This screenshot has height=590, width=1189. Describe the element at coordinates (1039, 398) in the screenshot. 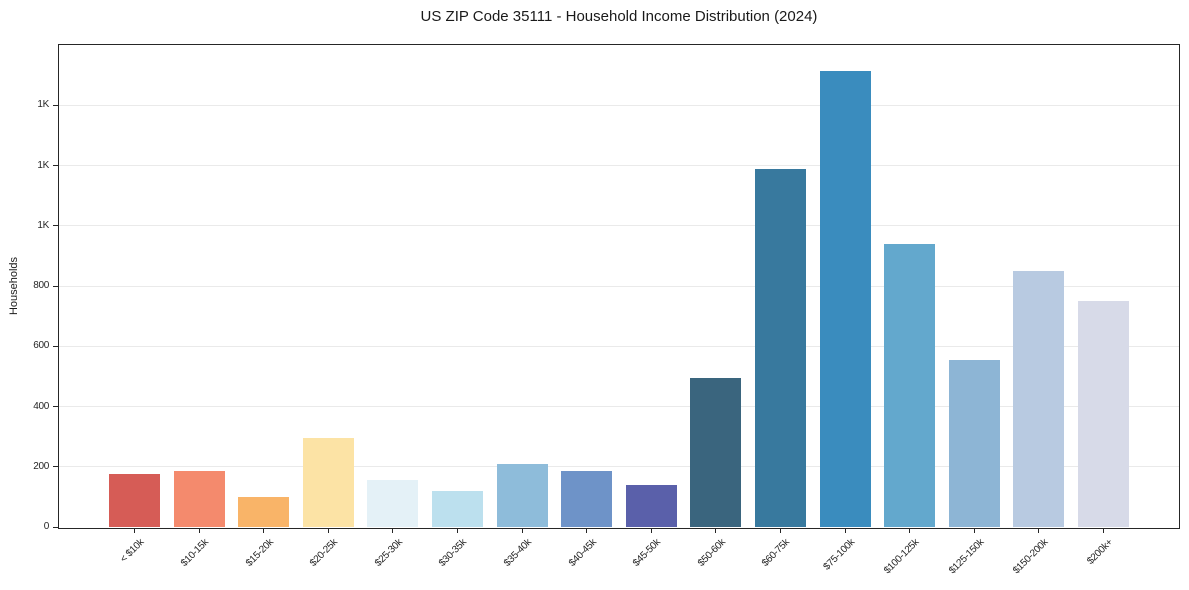

I see `bar-150-200k` at that location.